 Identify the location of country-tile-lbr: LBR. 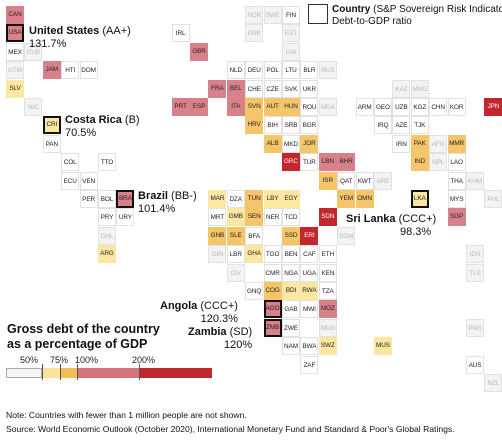
(235, 254).